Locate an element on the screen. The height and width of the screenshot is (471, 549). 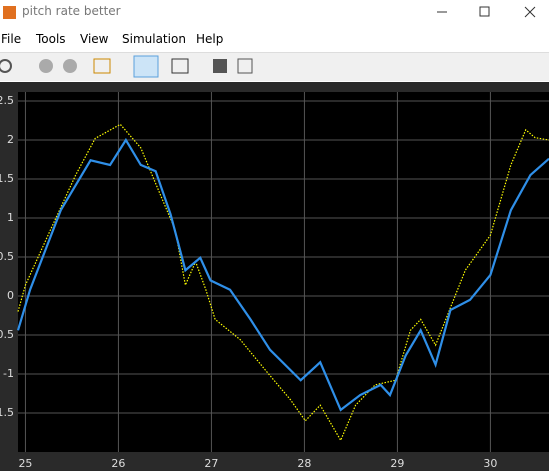
menu-item: View is located at coordinates (94, 39).